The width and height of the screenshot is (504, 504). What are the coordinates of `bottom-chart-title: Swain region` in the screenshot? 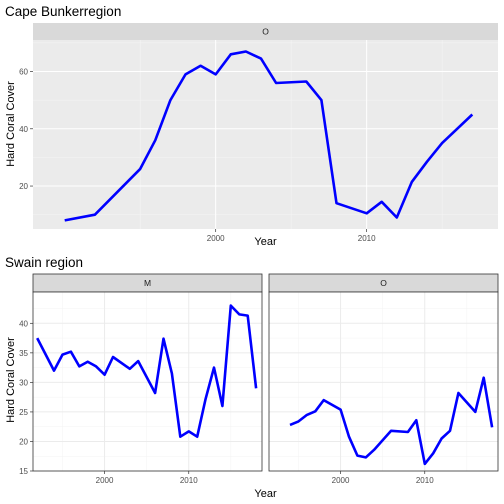 It's located at (44, 262).